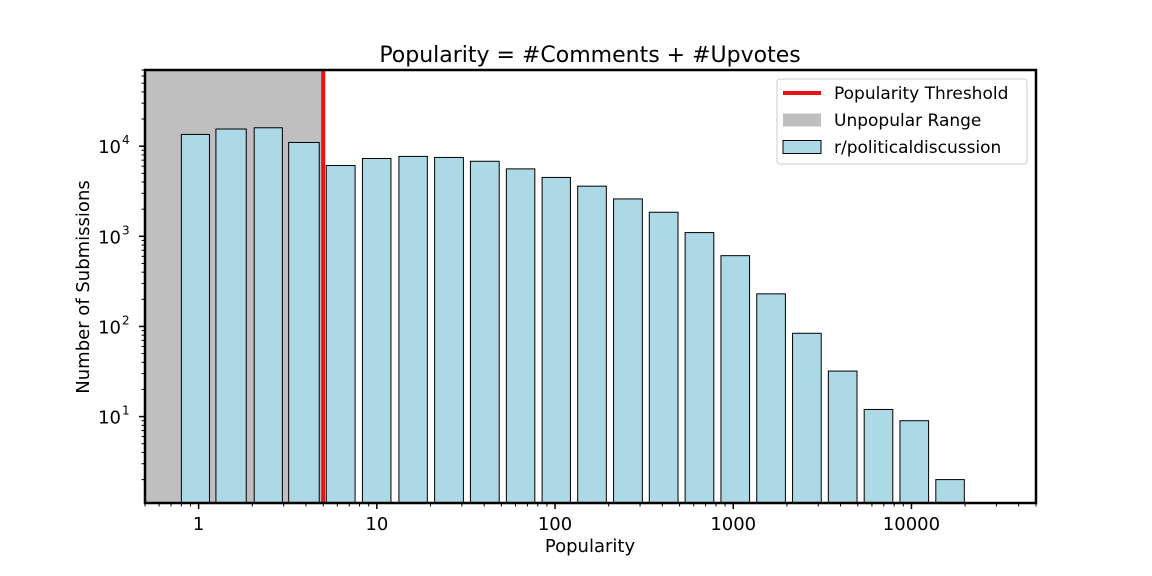 This screenshot has width=1152, height=576. What do you see at coordinates (126, 140) in the screenshot?
I see `y-tick-exponent: 4` at bounding box center [126, 140].